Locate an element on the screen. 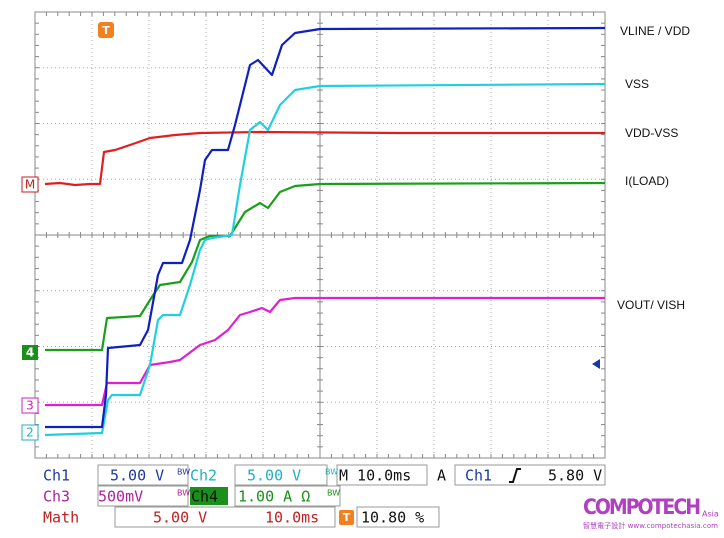 Image resolution: width=724 pixels, height=538 pixels. ch2-marker-label: 2 is located at coordinates (30, 433).